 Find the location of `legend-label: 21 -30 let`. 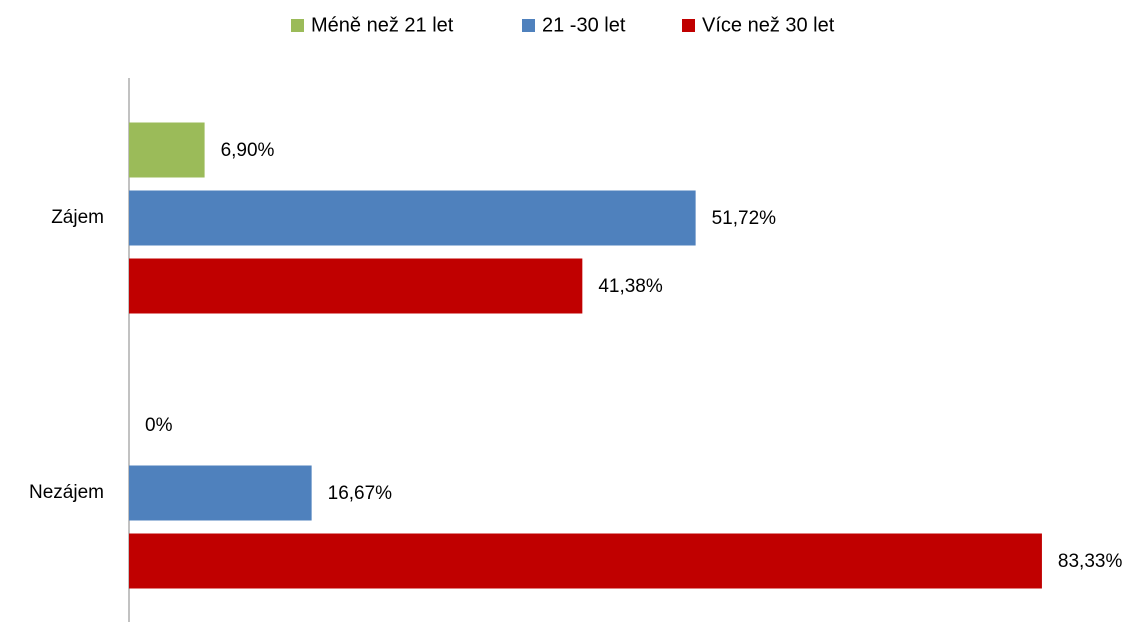

legend-label: 21 -30 let is located at coordinates (584, 25).